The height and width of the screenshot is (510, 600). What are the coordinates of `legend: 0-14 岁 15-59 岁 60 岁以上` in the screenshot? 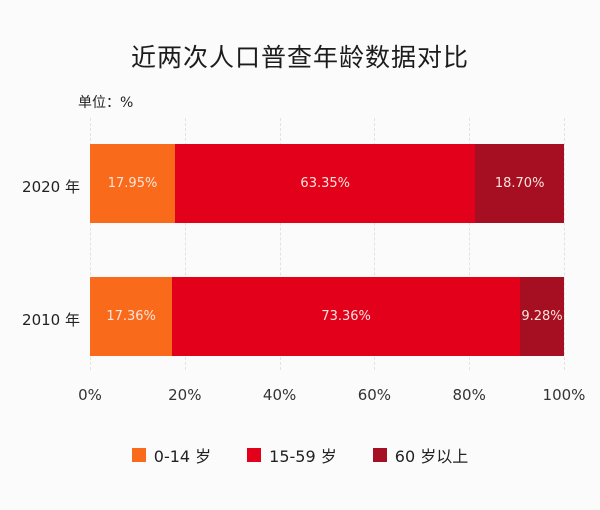 It's located at (300, 455).